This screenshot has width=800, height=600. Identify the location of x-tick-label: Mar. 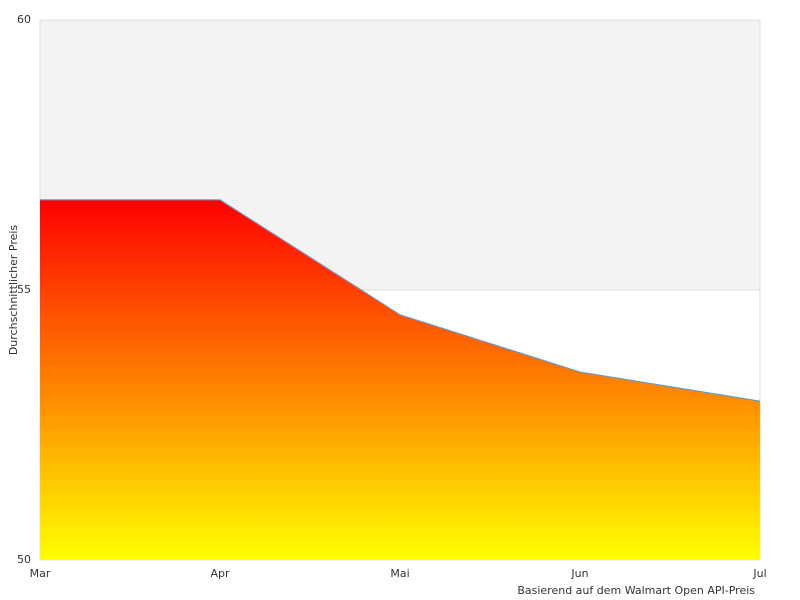
(40, 573).